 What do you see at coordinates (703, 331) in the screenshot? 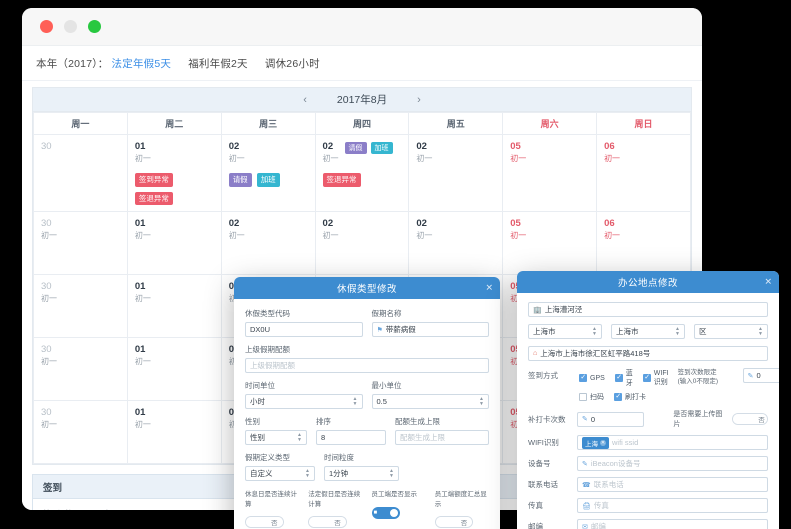
I see `district-value: 区` at bounding box center [703, 331].